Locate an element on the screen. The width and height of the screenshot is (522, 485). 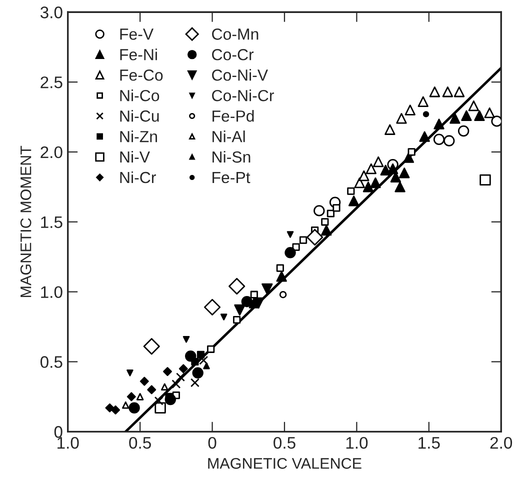
x-tick-label: 0 is located at coordinates (212, 442).